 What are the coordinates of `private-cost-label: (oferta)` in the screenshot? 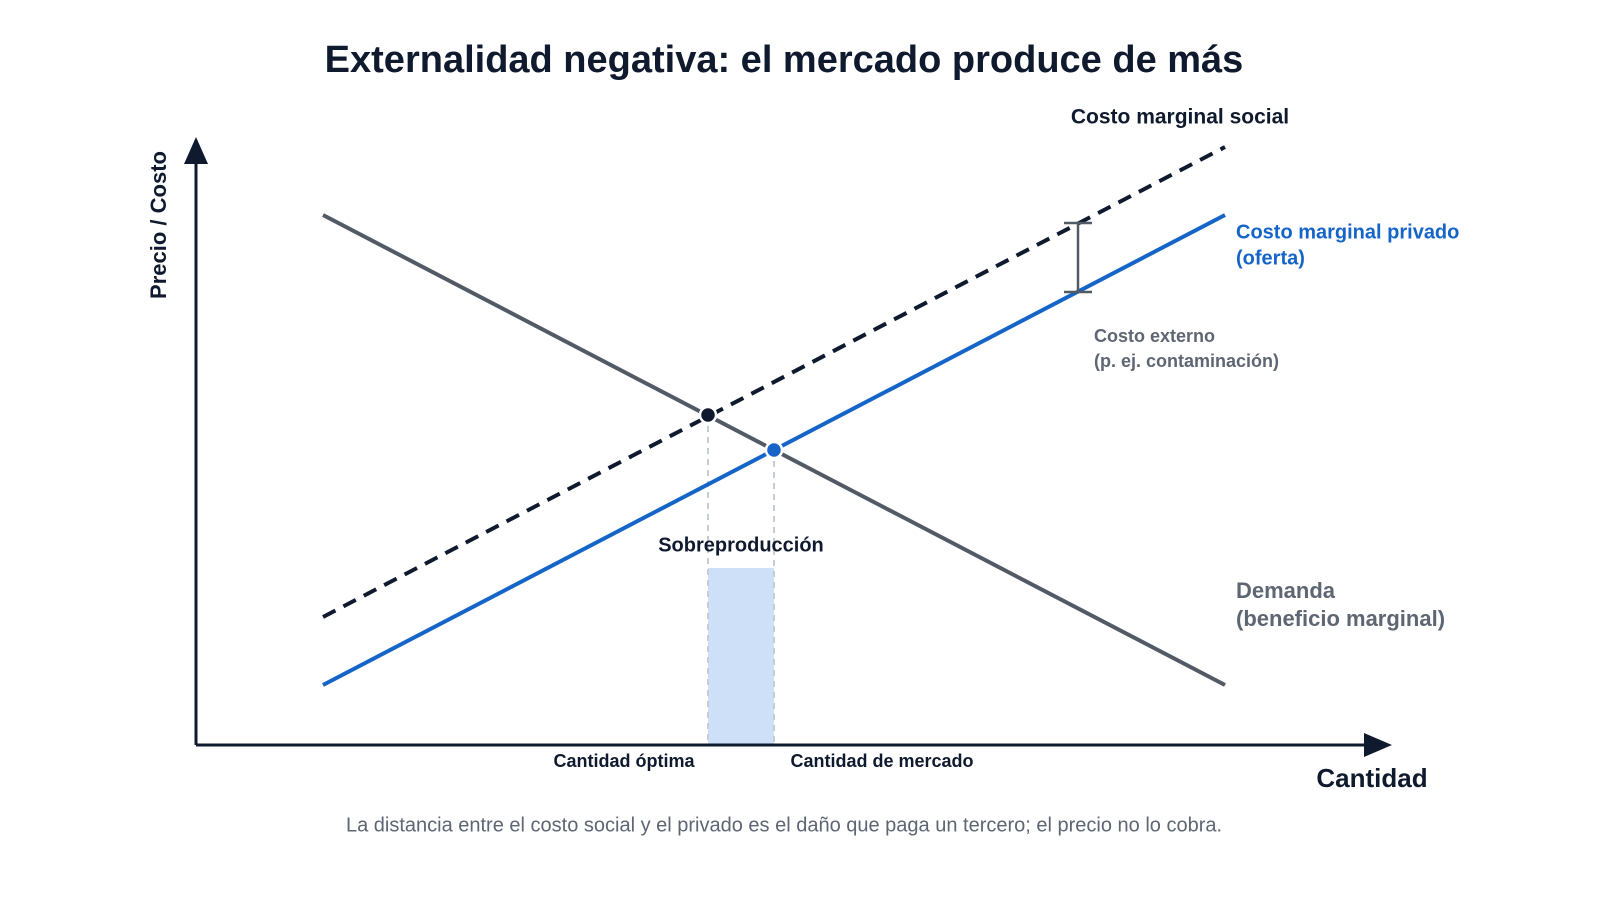 It's located at (1270, 258).